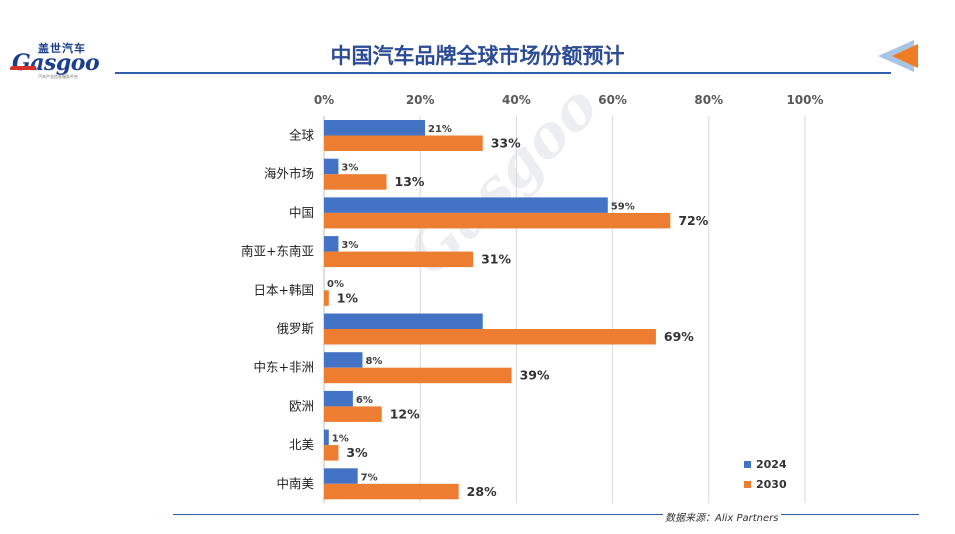  I want to click on data-label-2030: 12%, so click(405, 413).